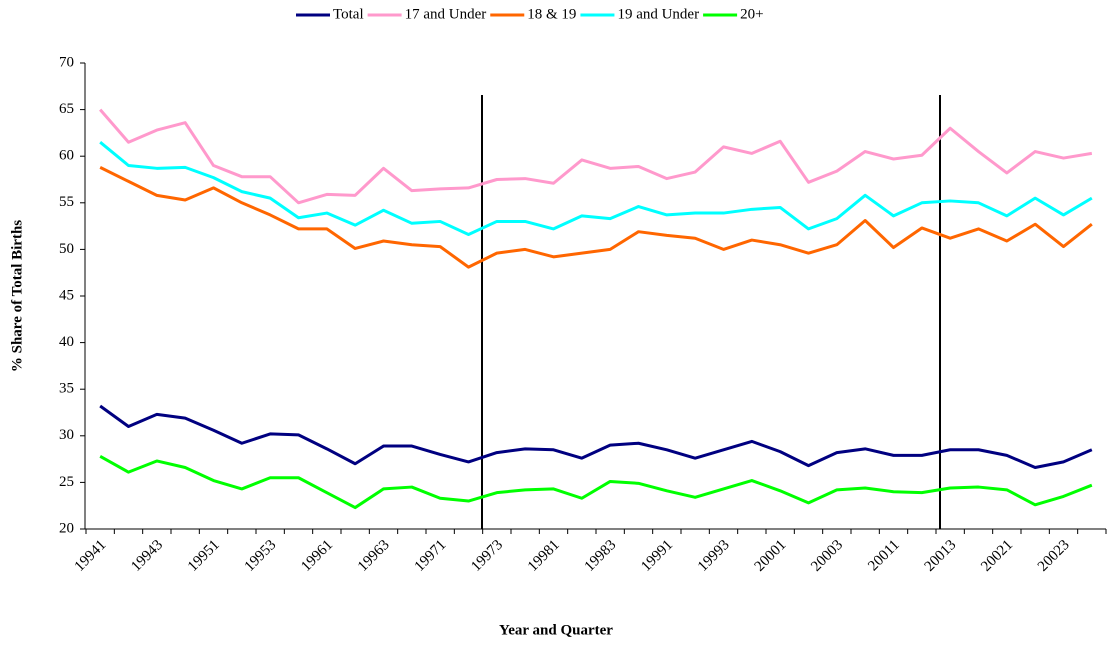  I want to click on x-axis-title: Year and Quarter, so click(556, 630).